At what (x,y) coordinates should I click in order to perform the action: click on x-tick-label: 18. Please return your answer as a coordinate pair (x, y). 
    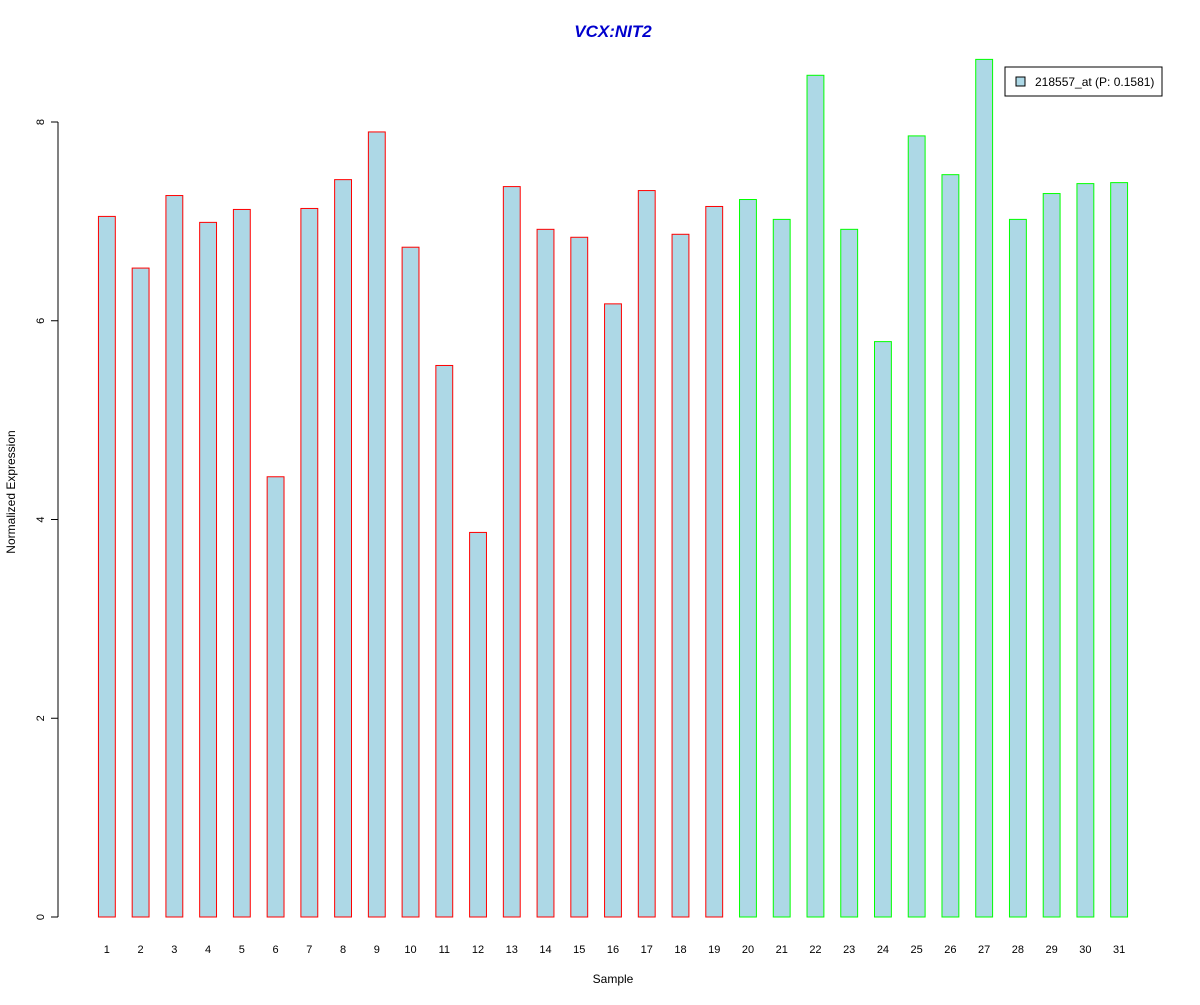
    Looking at the image, I should click on (680, 950).